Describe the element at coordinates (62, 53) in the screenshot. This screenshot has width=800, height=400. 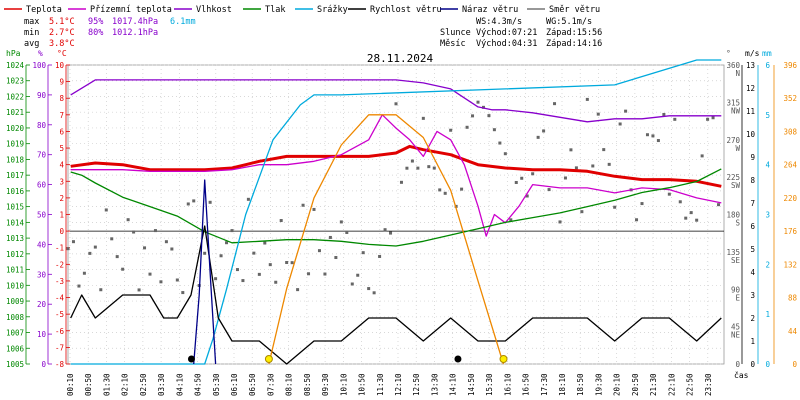
I see `unit-degc: °C` at that location.